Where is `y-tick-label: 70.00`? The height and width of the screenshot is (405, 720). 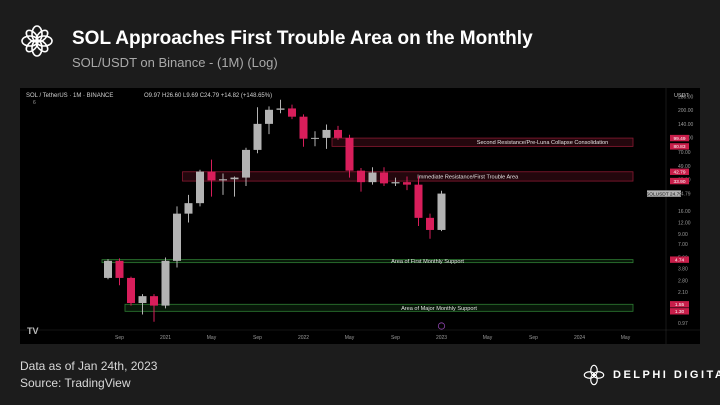 y-tick-label: 70.00 is located at coordinates (684, 153).